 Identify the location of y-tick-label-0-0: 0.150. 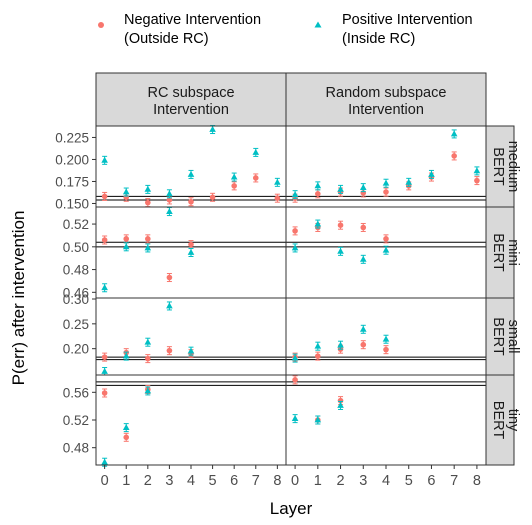
(72, 203).